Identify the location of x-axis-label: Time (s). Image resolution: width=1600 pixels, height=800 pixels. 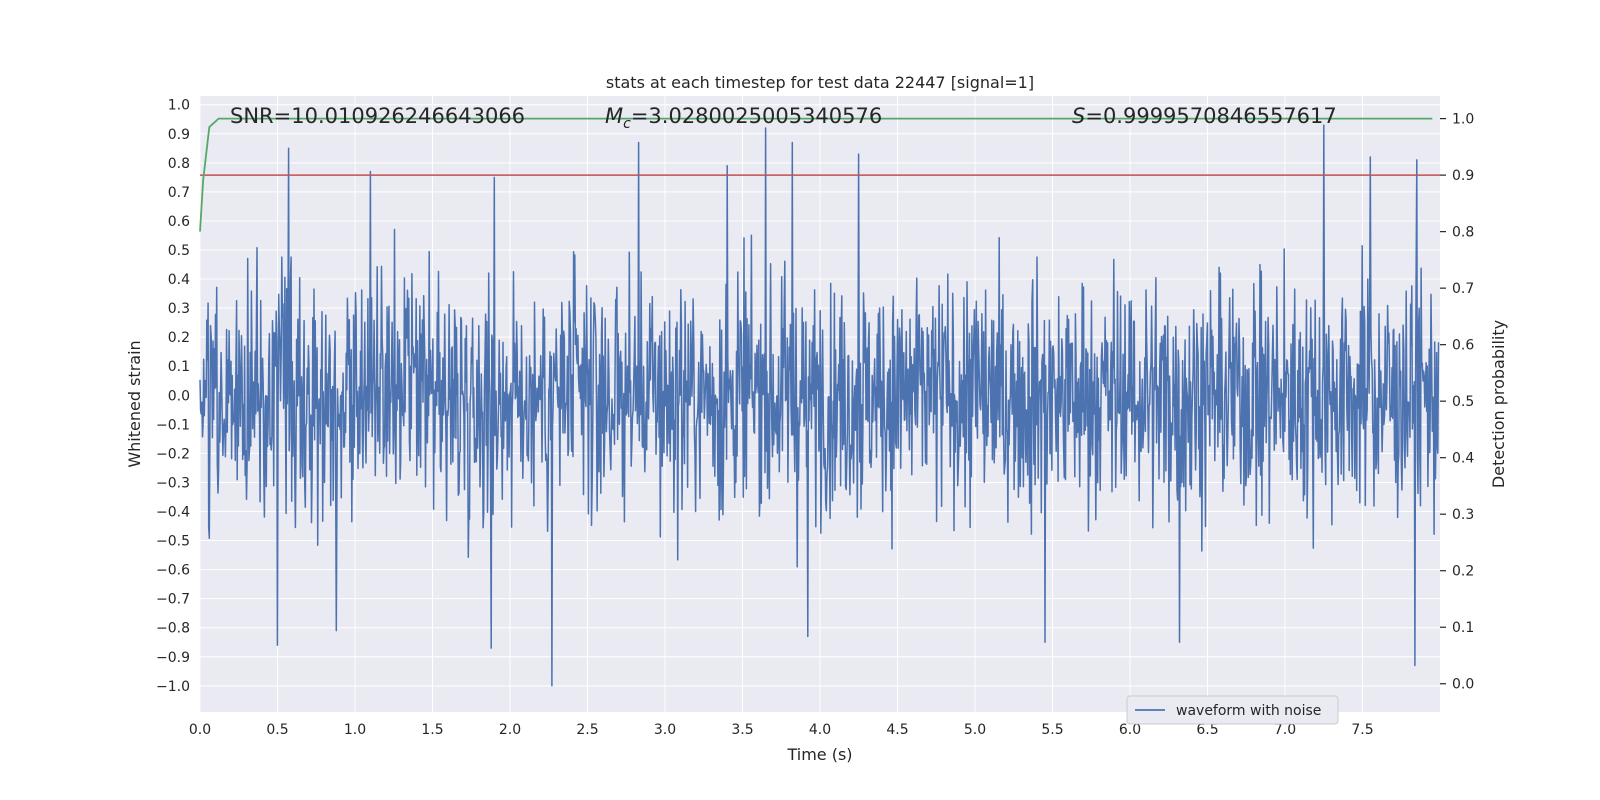
(819, 754).